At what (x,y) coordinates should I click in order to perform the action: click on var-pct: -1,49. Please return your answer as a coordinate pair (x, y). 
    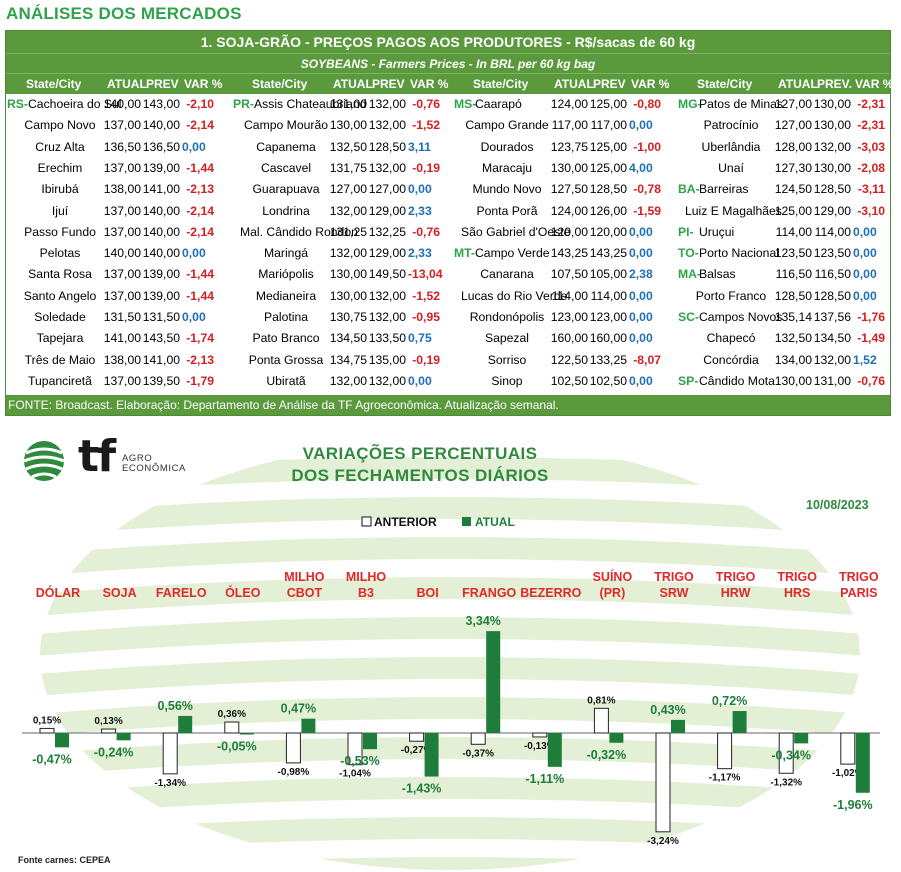
    Looking at the image, I should click on (871, 338).